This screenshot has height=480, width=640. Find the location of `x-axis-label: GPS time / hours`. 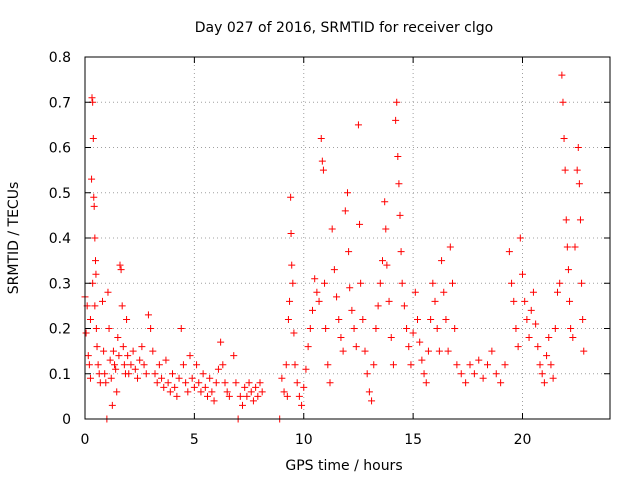

x-axis-label: GPS time / hours is located at coordinates (343, 466).